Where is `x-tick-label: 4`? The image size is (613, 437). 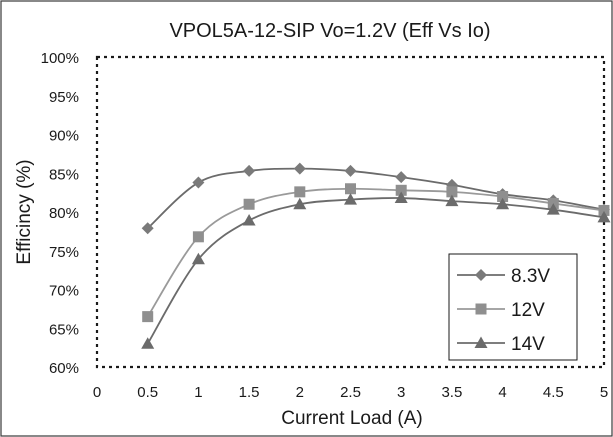
x-tick-label: 4 is located at coordinates (502, 392).